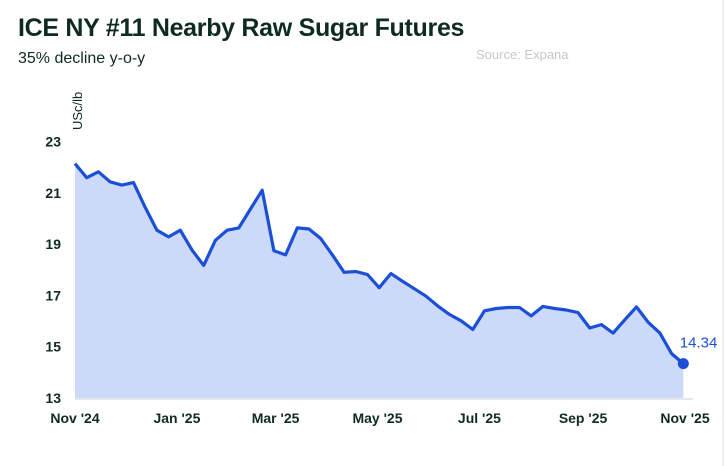 The width and height of the screenshot is (726, 466). What do you see at coordinates (53, 398) in the screenshot?
I see `y-tick-label: 13` at bounding box center [53, 398].